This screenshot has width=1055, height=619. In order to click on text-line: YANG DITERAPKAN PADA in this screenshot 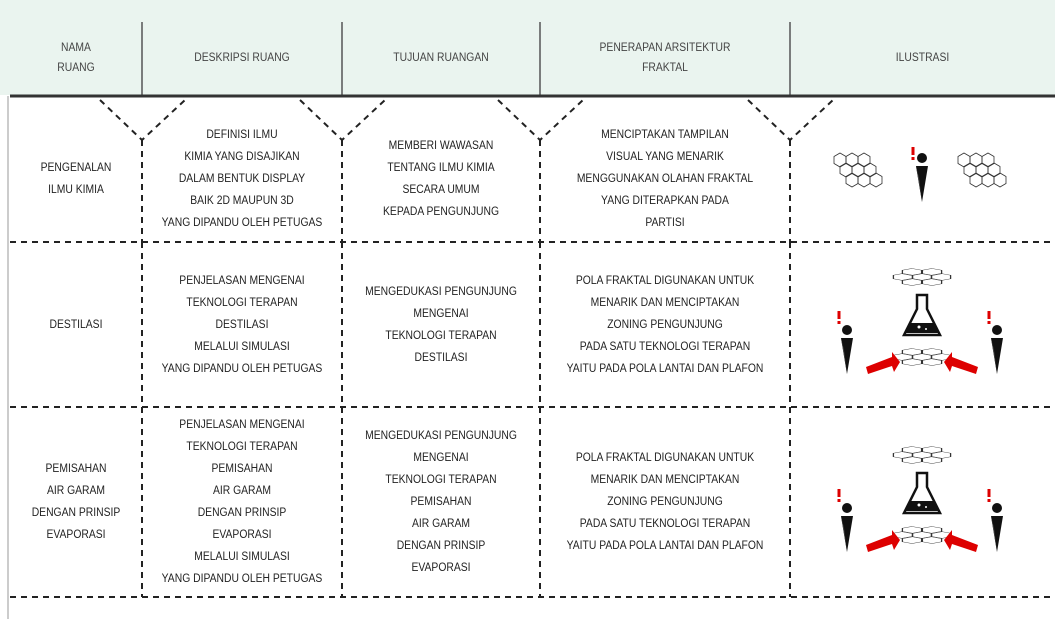, I will do `click(665, 201)`.